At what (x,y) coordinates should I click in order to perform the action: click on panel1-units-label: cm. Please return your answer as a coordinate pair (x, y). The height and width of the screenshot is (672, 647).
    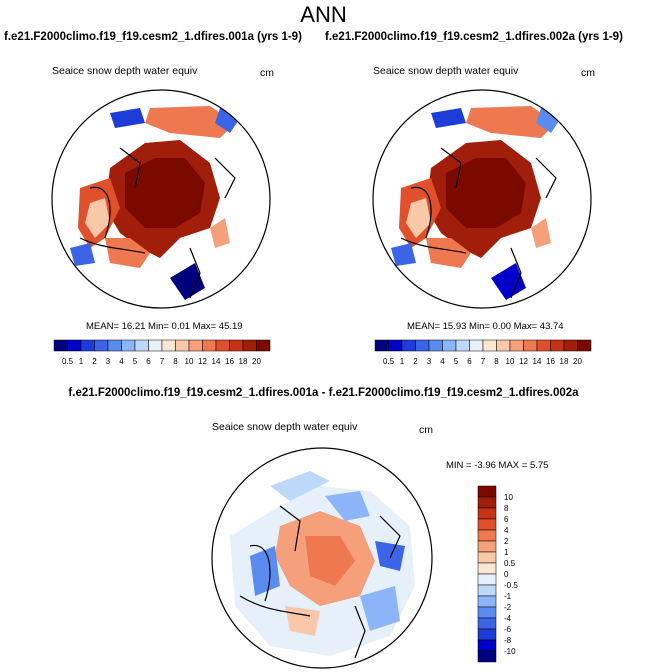
    Looking at the image, I should click on (267, 73).